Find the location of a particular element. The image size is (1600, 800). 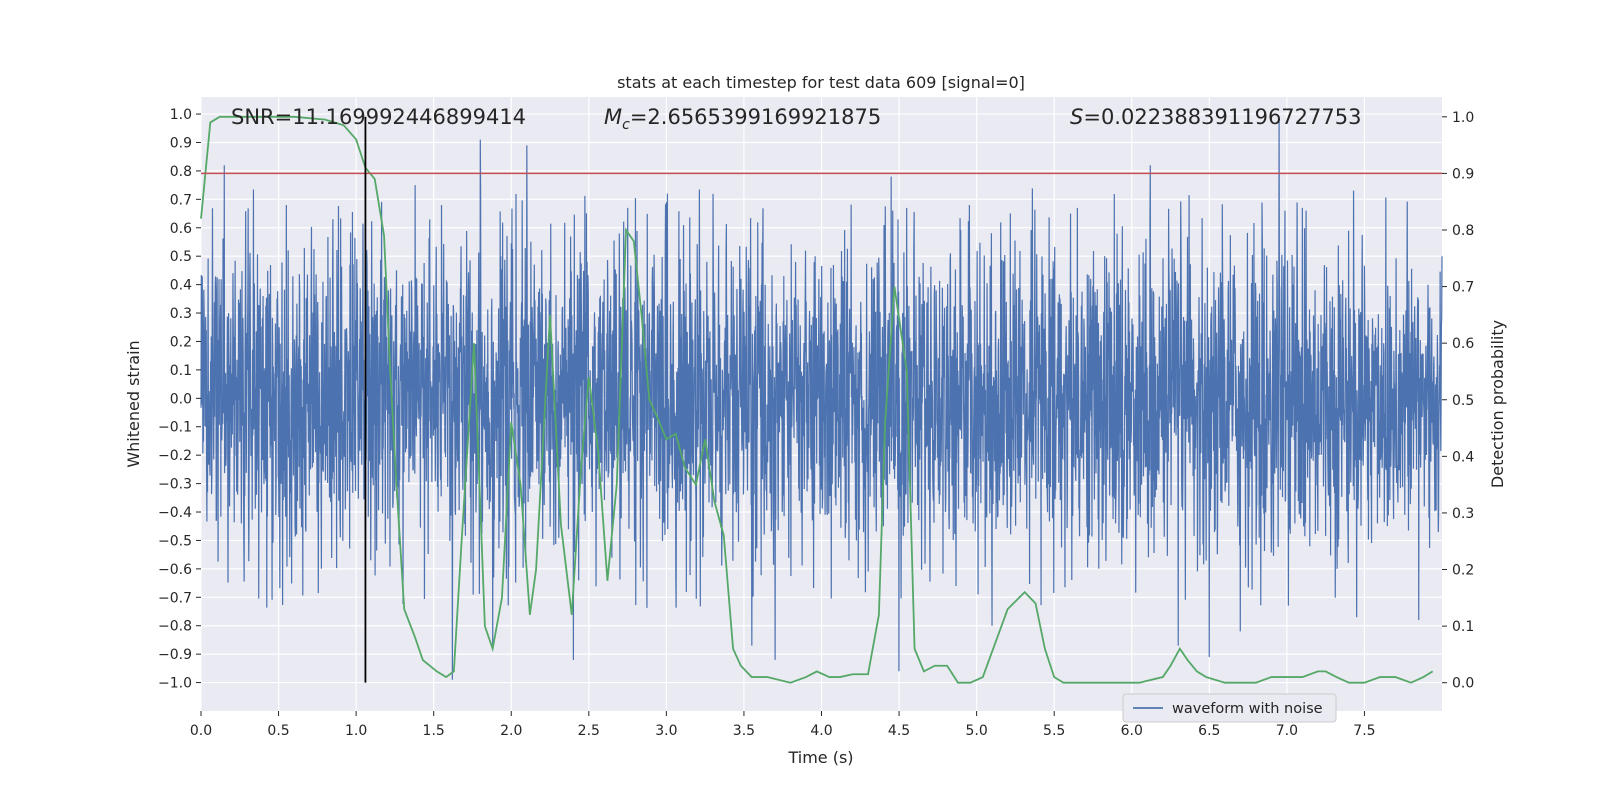

y-left-tick-label-14: 0.4 is located at coordinates (181, 286).